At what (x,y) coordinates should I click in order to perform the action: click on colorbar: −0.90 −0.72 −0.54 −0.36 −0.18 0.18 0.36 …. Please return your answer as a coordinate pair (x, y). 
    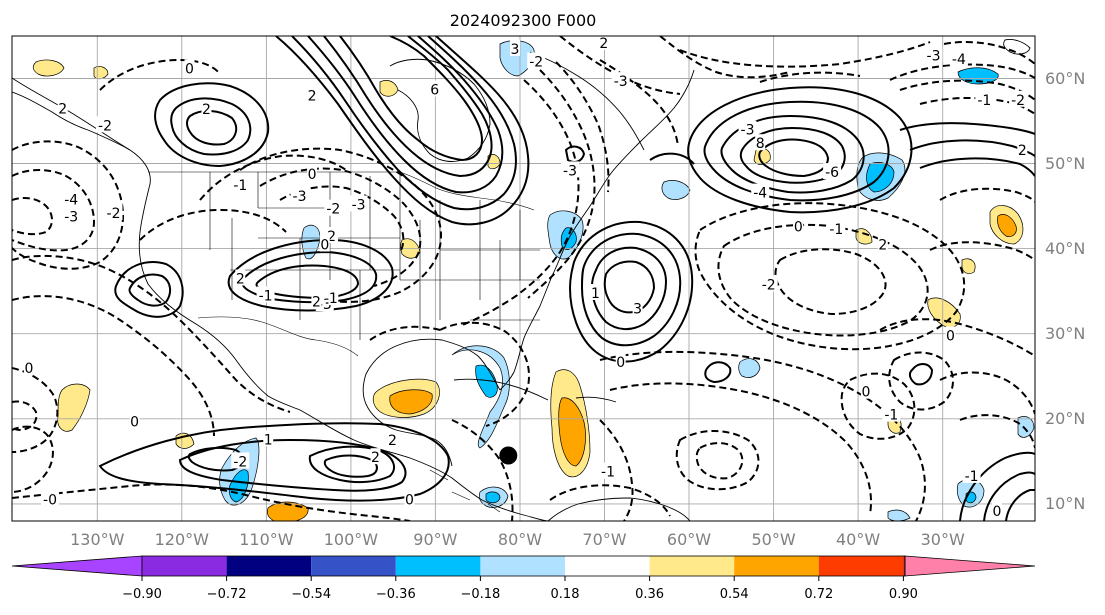
    Looking at the image, I should click on (523, 578).